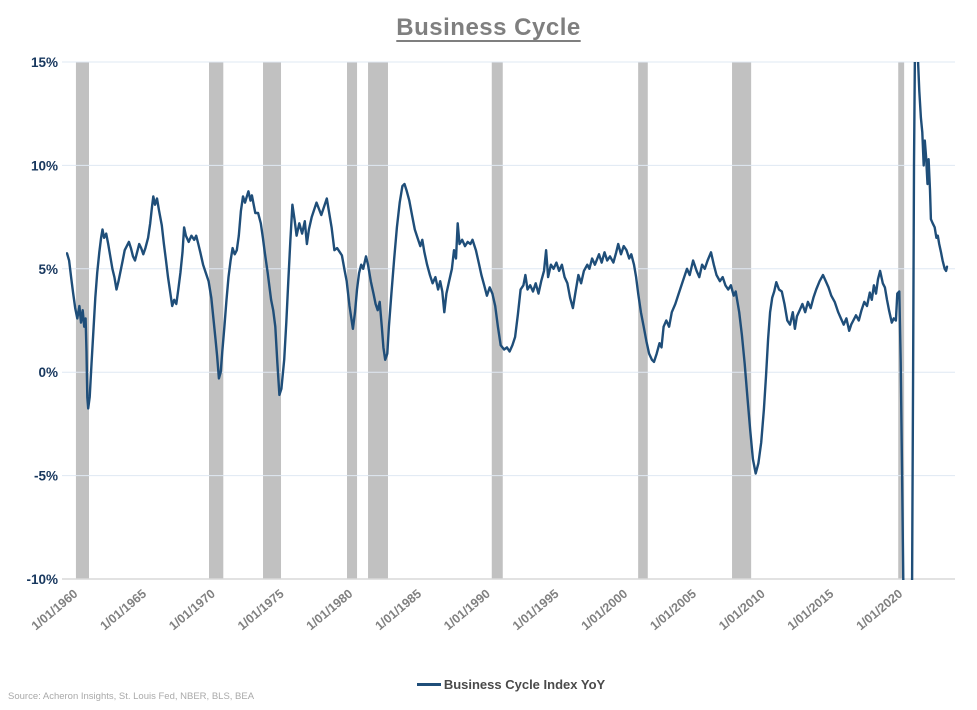 The image size is (977, 710). I want to click on y-tick-label-10%: 10%, so click(44, 165).